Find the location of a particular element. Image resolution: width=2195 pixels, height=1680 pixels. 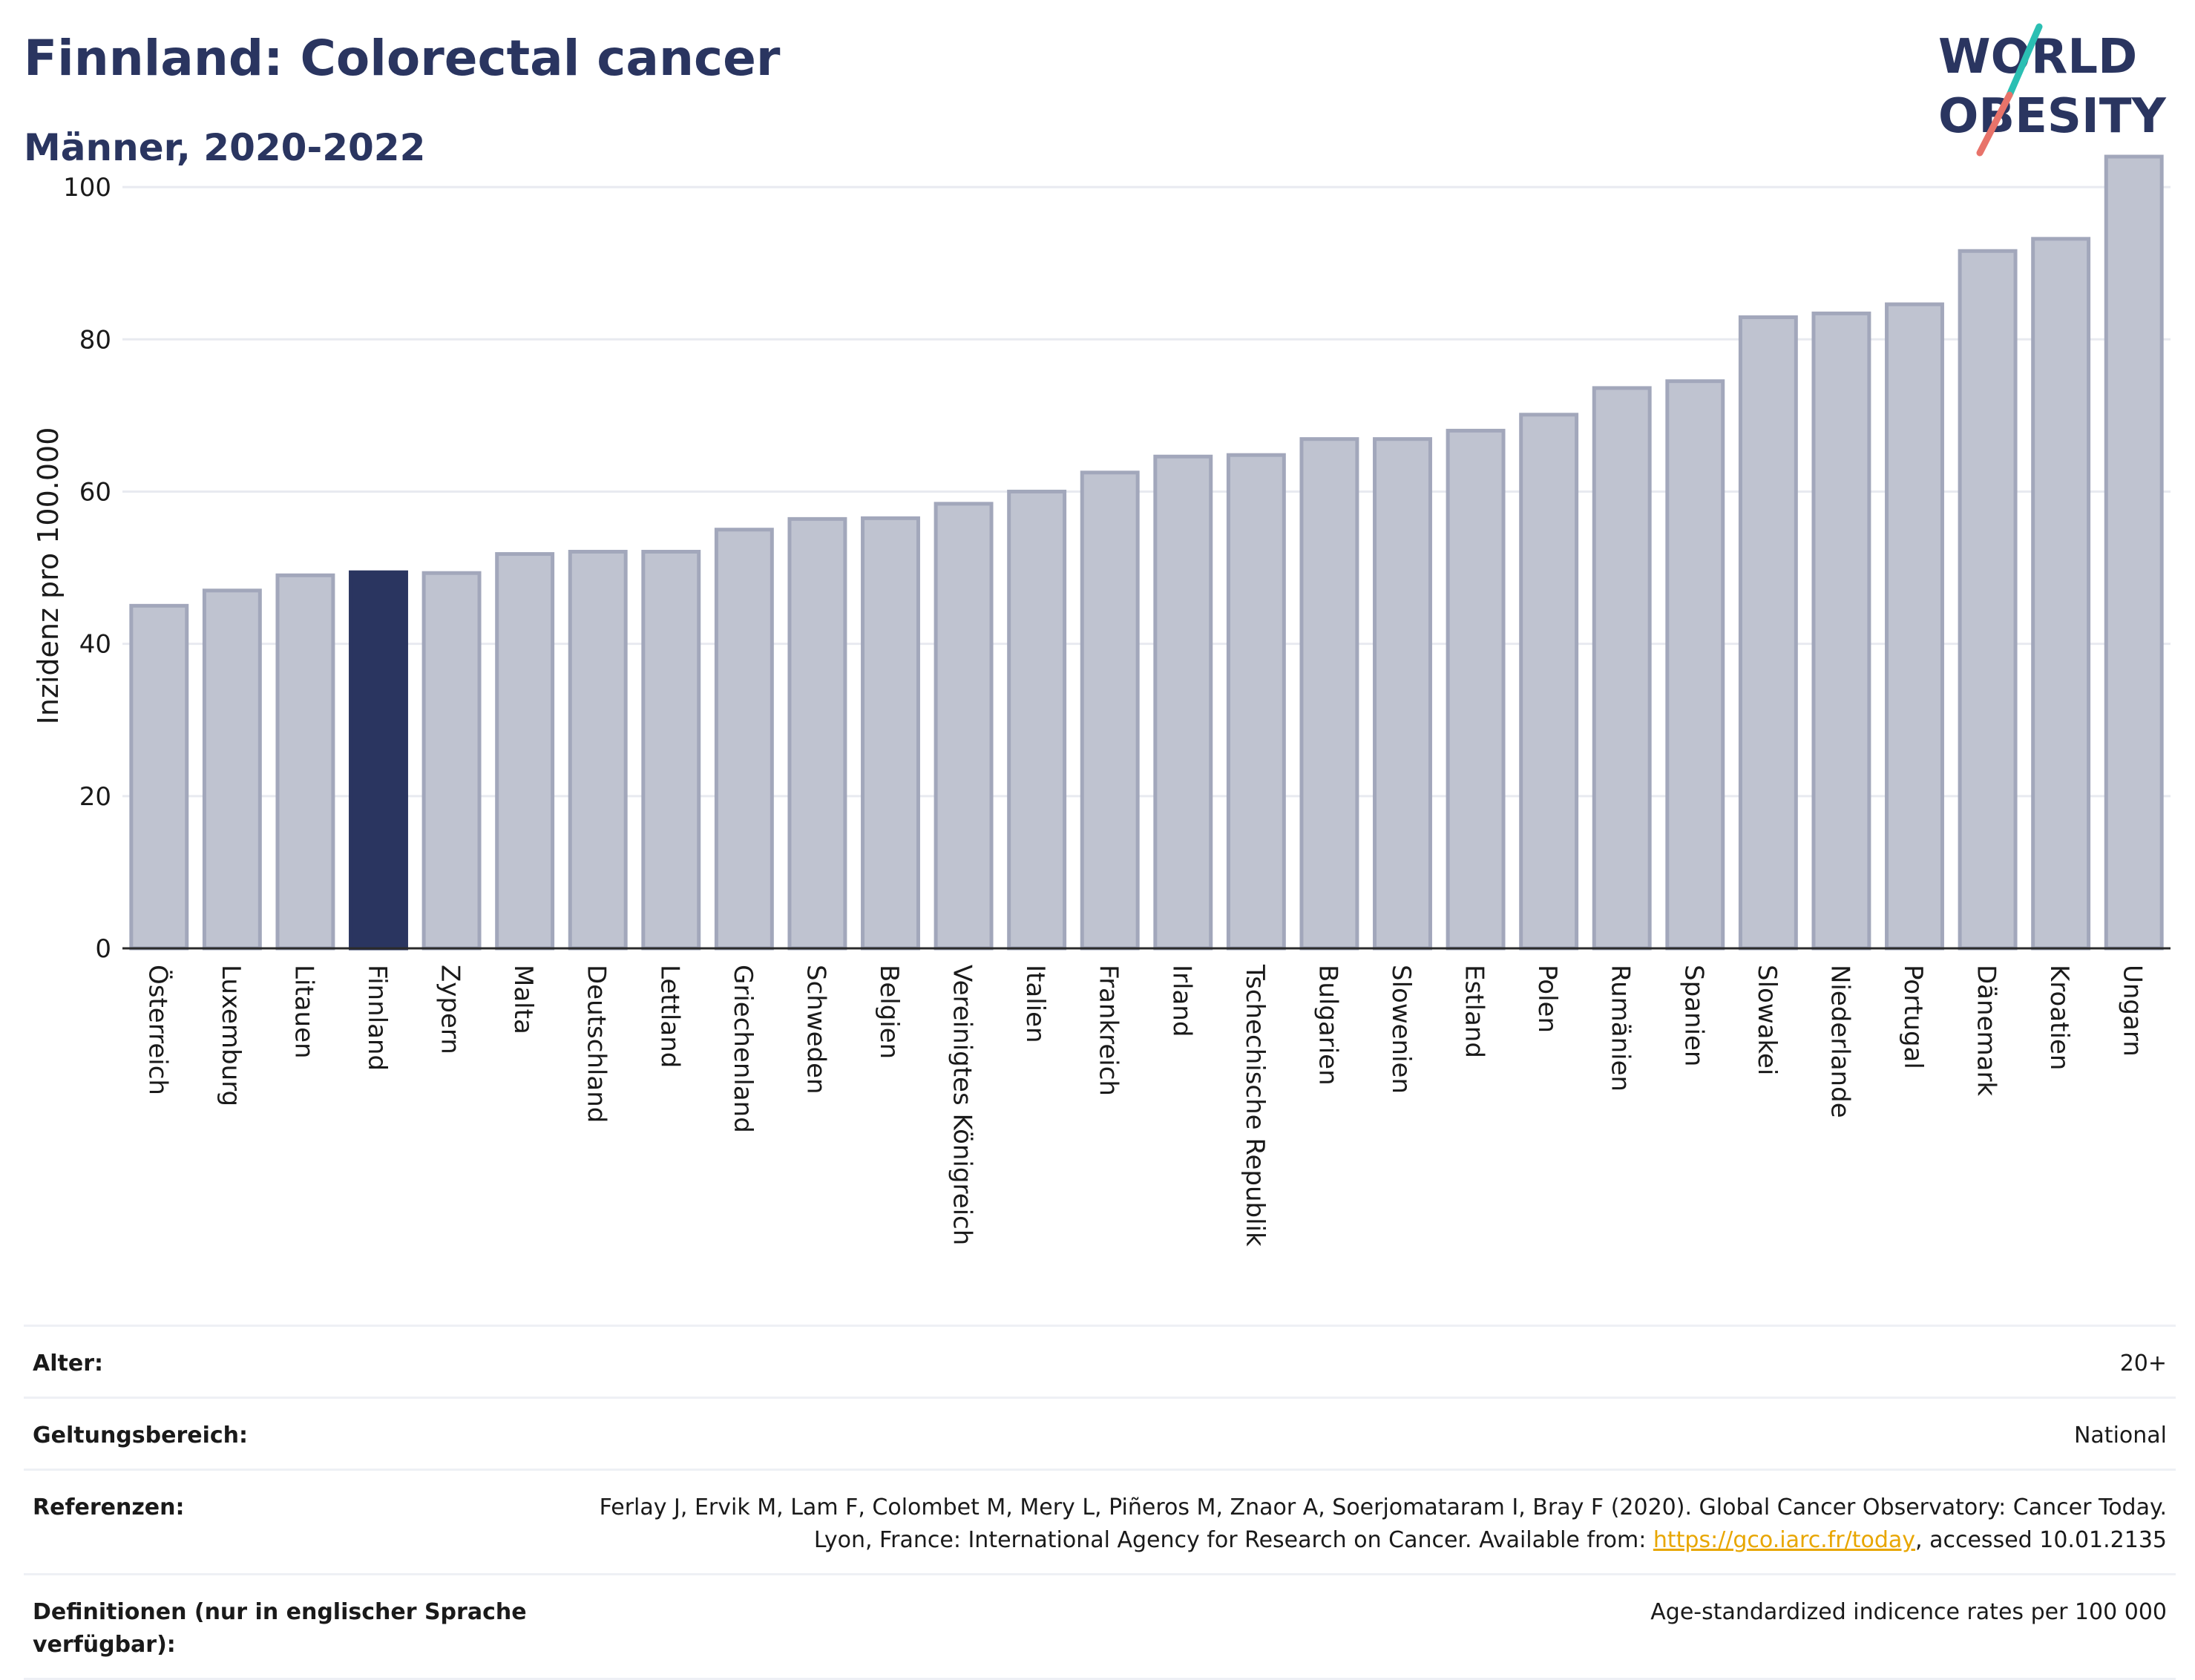

info-label-references: Referenzen: is located at coordinates (109, 1507).